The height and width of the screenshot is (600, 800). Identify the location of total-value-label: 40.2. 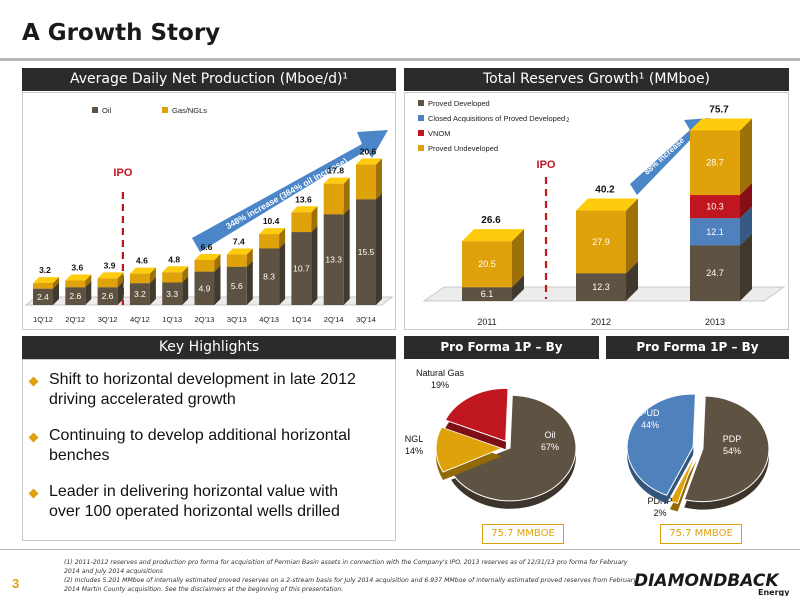
(605, 190).